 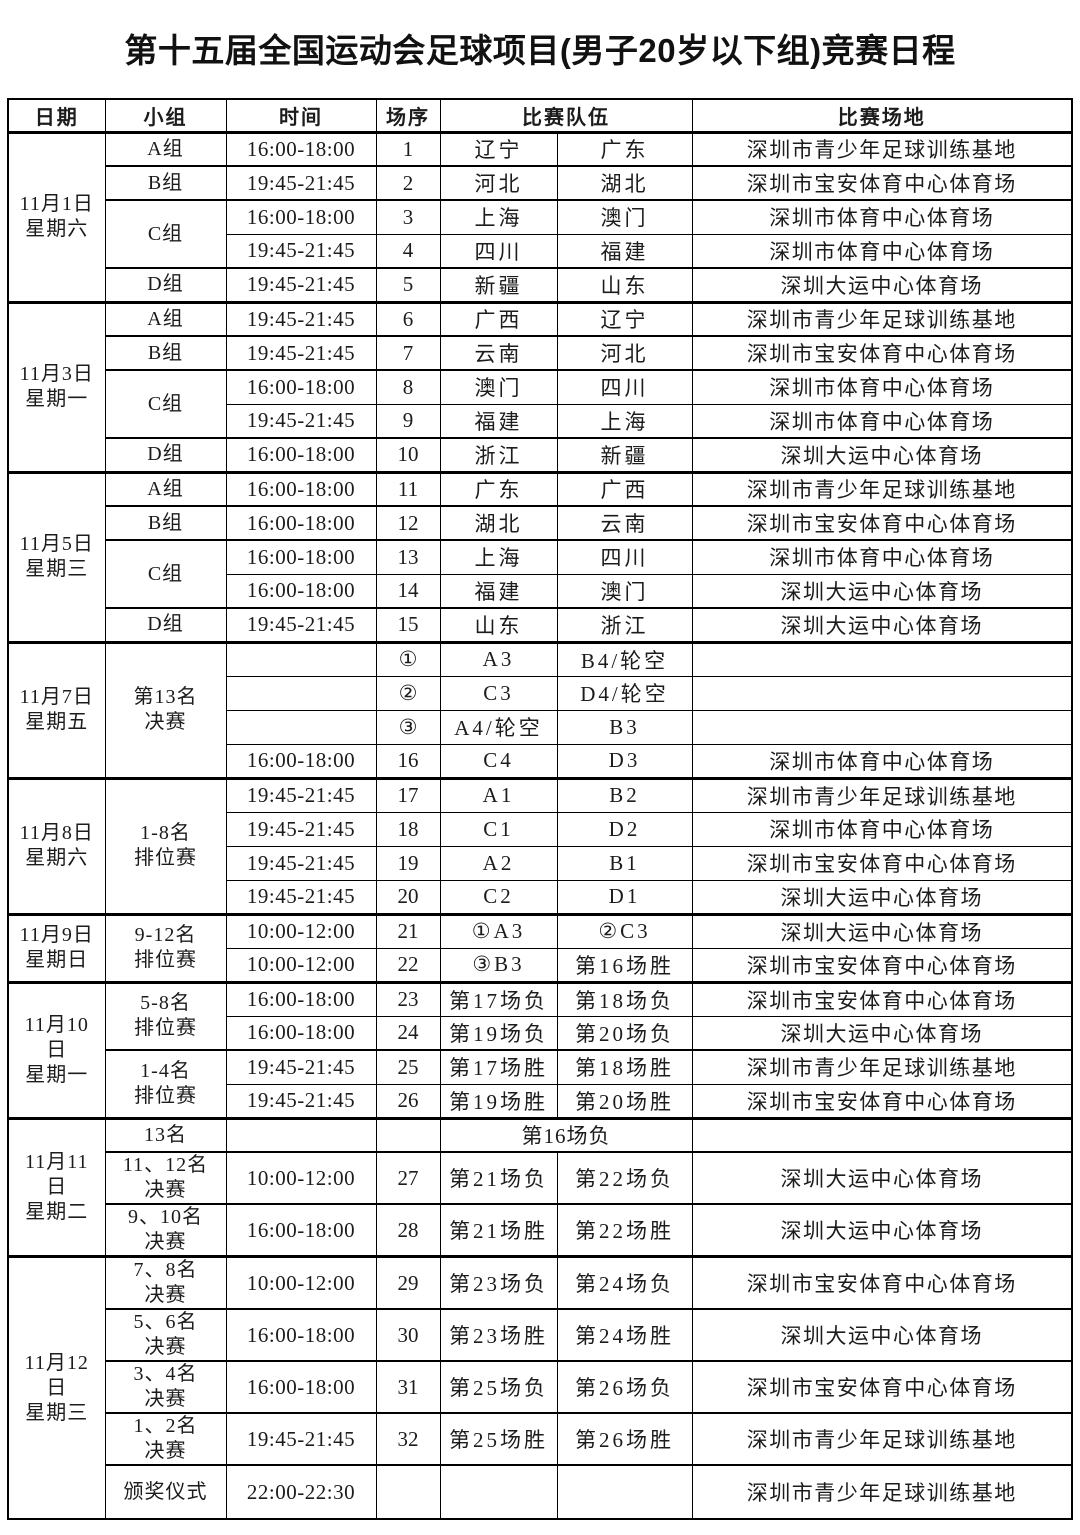 What do you see at coordinates (408, 115) in the screenshot?
I see `col-header-match-no: 场序` at bounding box center [408, 115].